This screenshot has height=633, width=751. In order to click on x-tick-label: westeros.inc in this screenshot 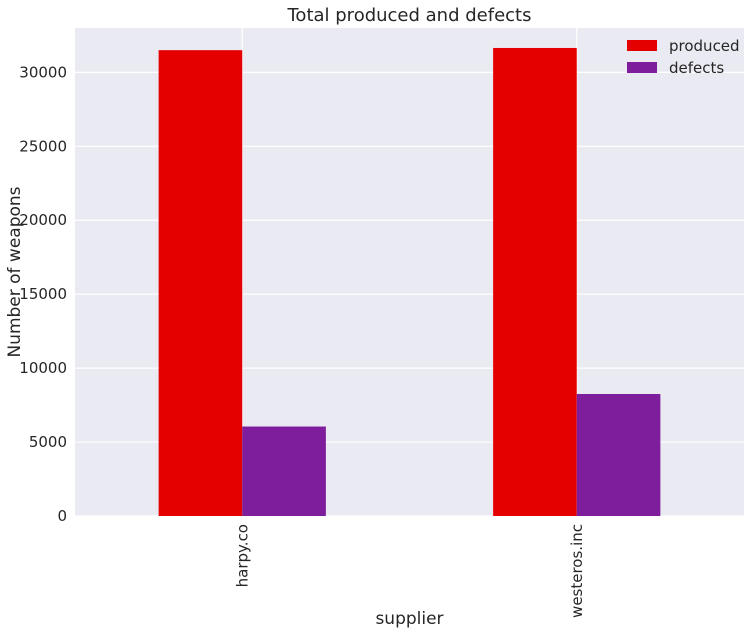, I will do `click(577, 571)`.